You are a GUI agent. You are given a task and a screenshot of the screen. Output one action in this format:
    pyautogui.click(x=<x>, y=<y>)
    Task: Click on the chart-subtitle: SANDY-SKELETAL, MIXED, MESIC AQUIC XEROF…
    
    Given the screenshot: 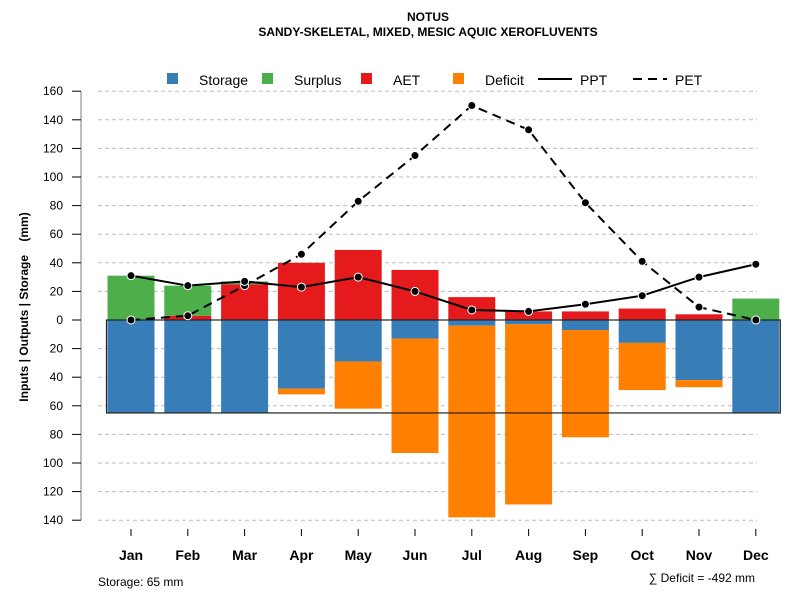 What is the action you would take?
    pyautogui.click(x=427, y=32)
    